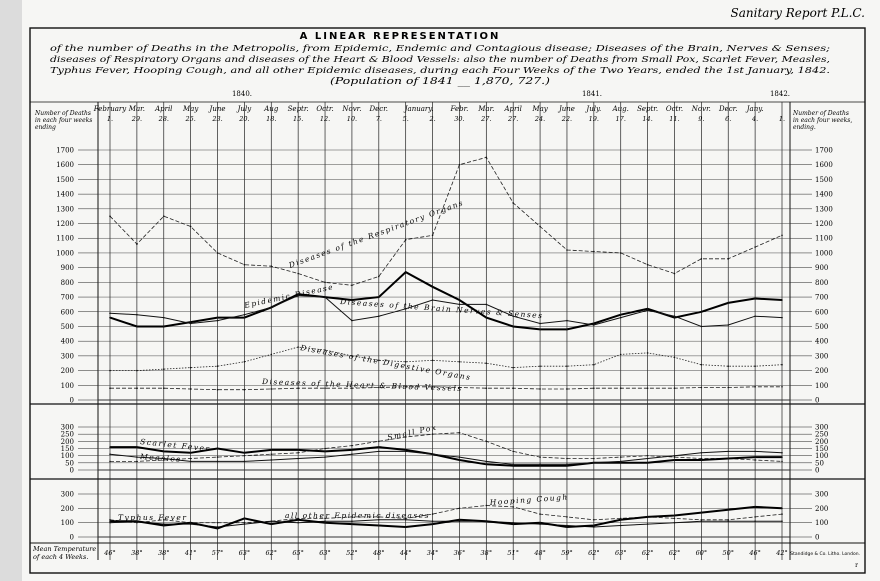  Describe the element at coordinates (65, 195) in the screenshot. I see `y-tick-label-left: 1400` at that location.